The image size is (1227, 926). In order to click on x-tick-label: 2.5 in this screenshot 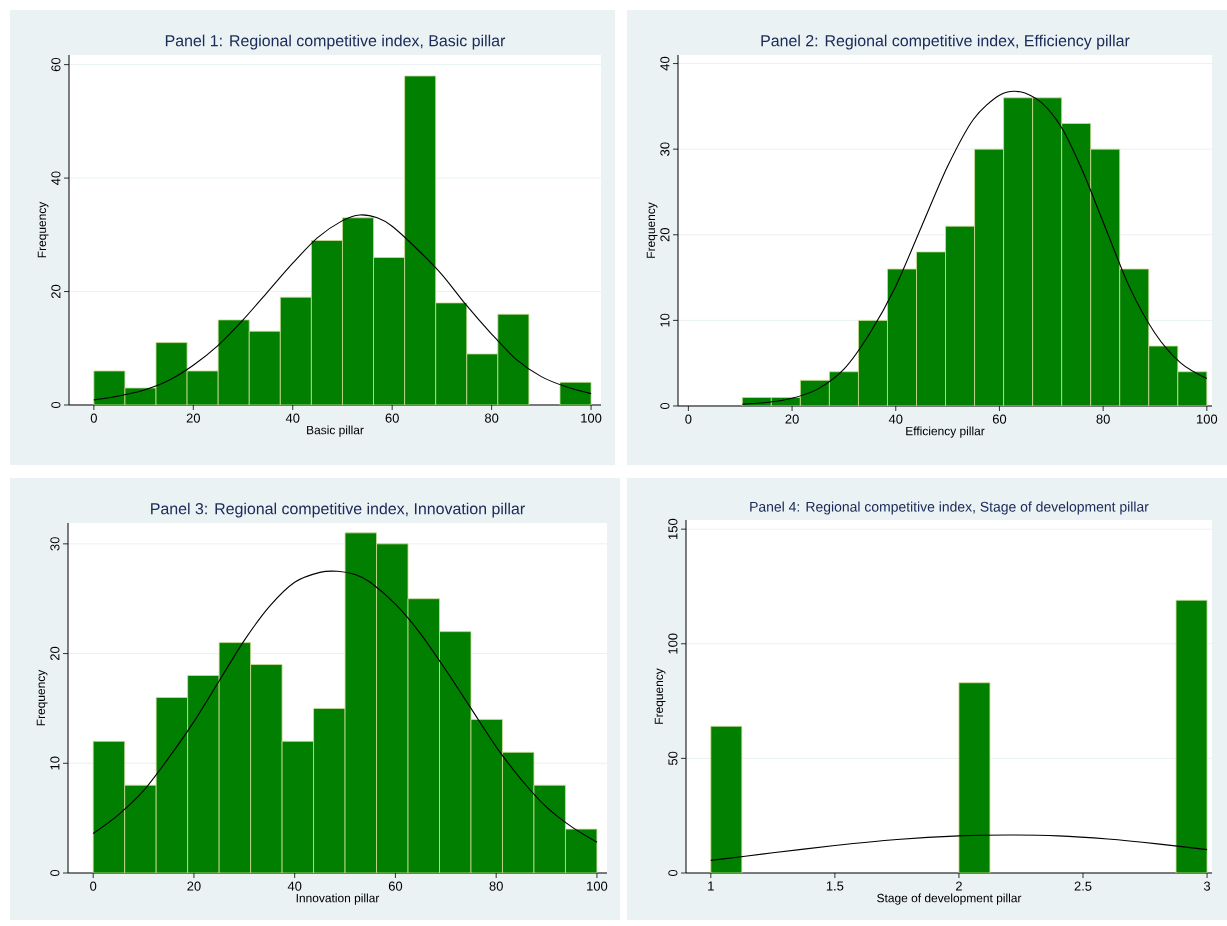, I will do `click(1083, 886)`.